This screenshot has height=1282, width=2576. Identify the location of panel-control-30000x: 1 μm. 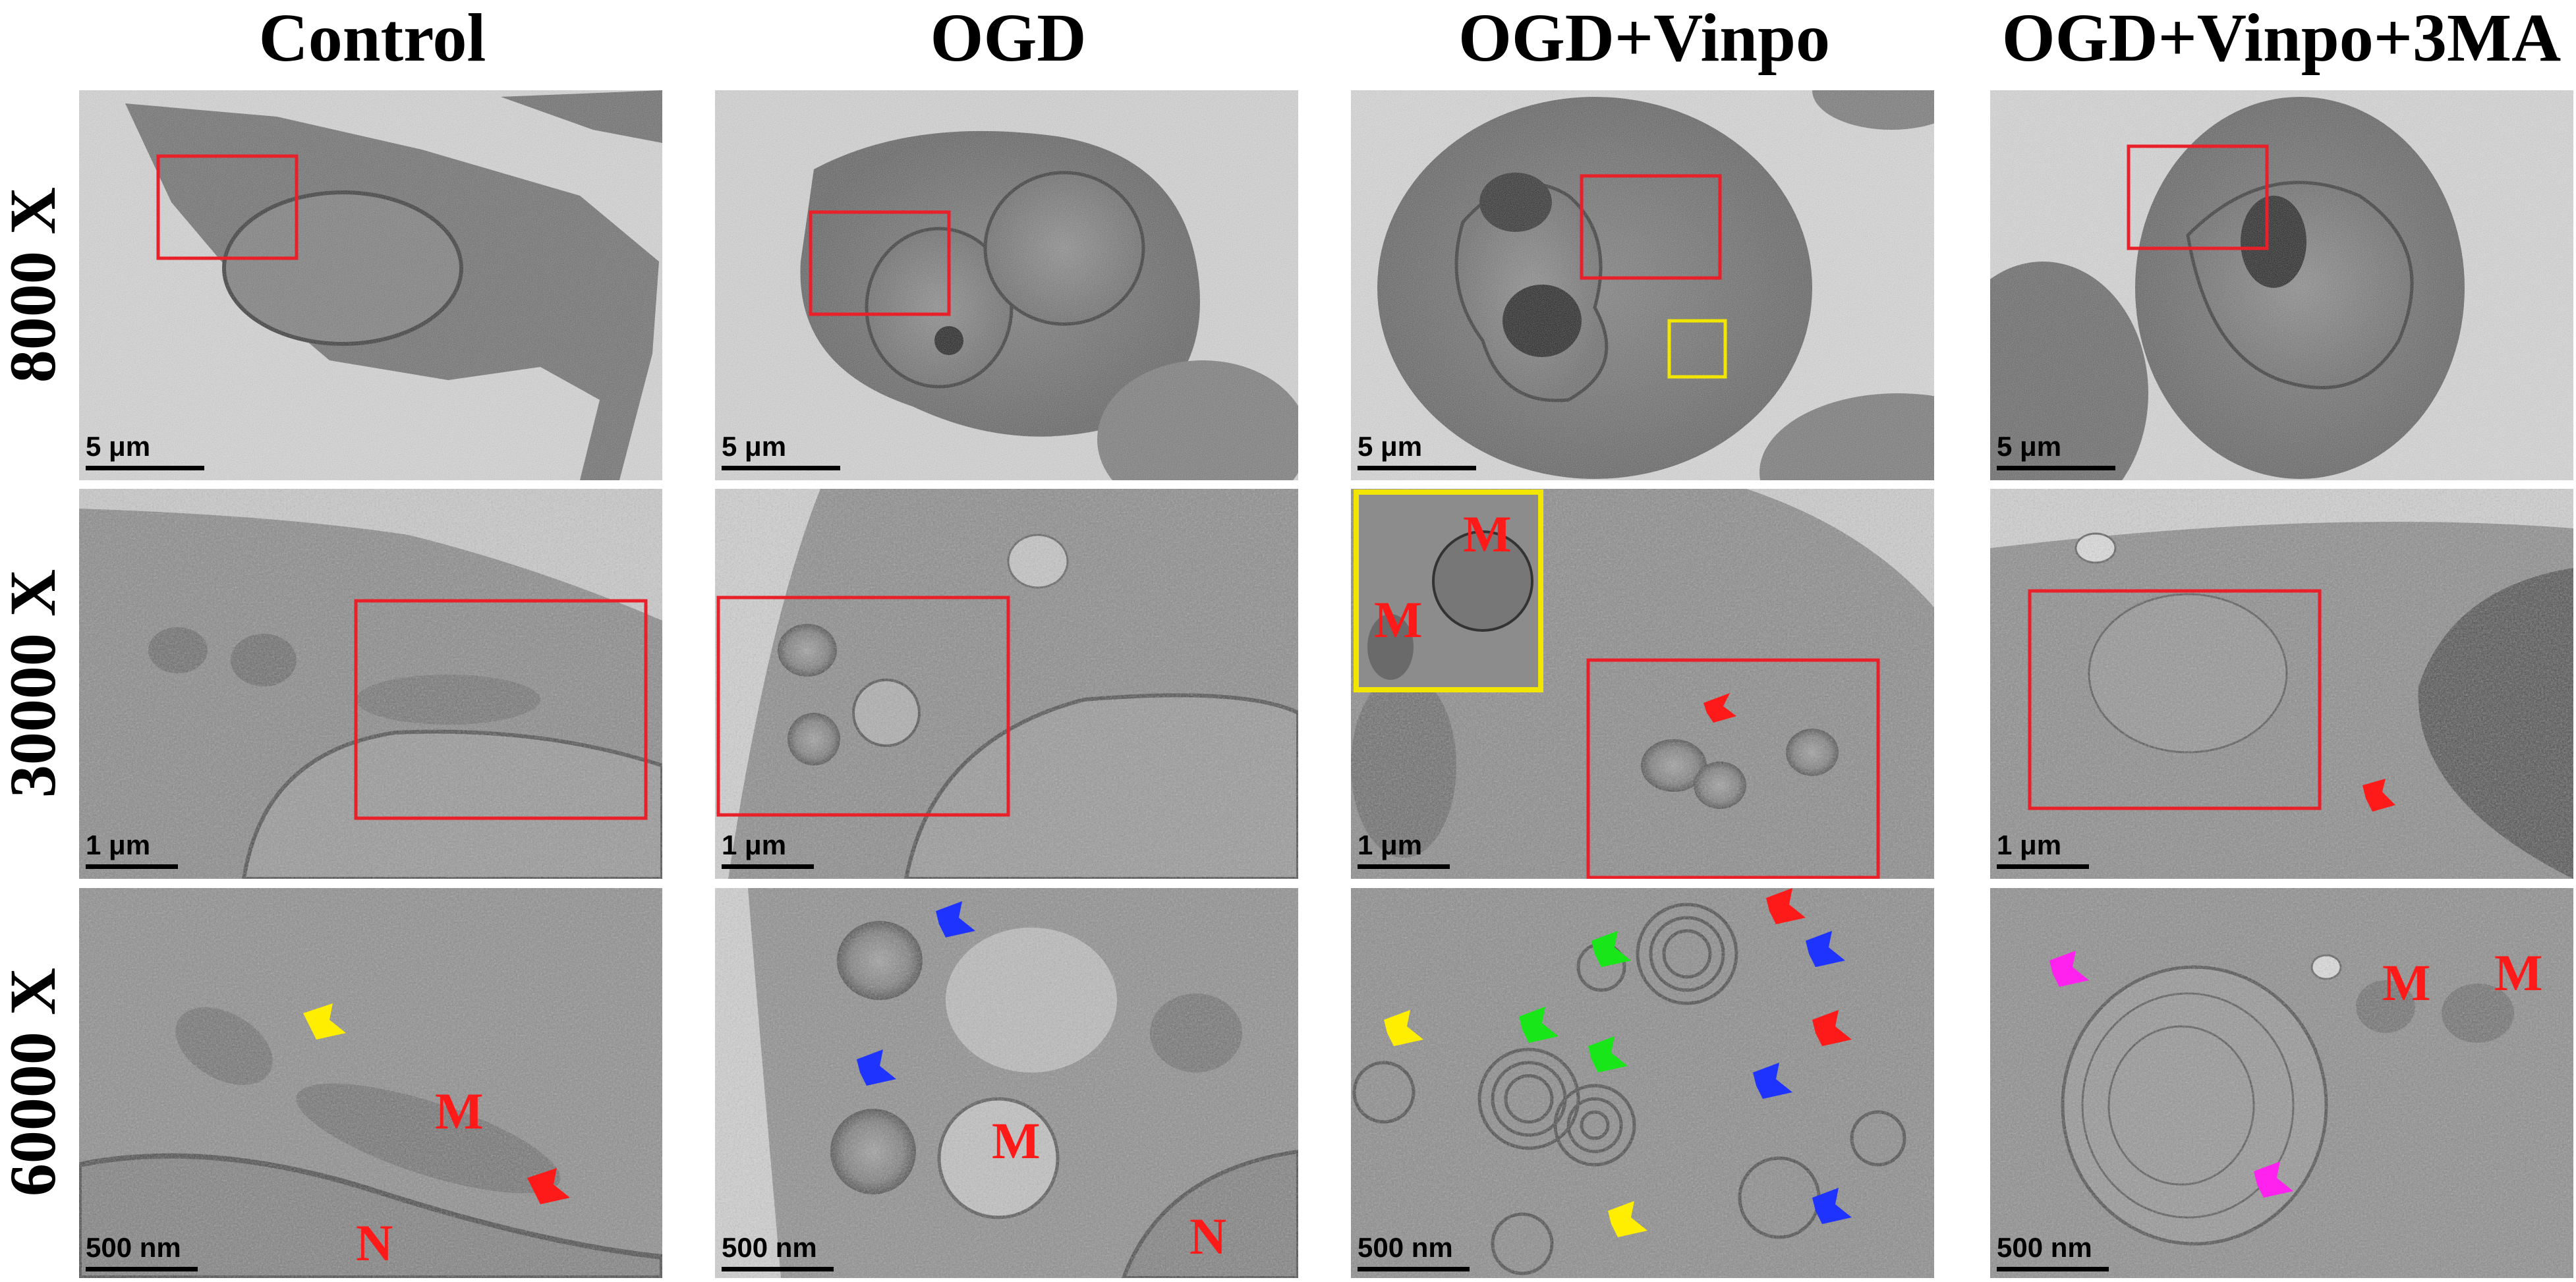
(371, 684).